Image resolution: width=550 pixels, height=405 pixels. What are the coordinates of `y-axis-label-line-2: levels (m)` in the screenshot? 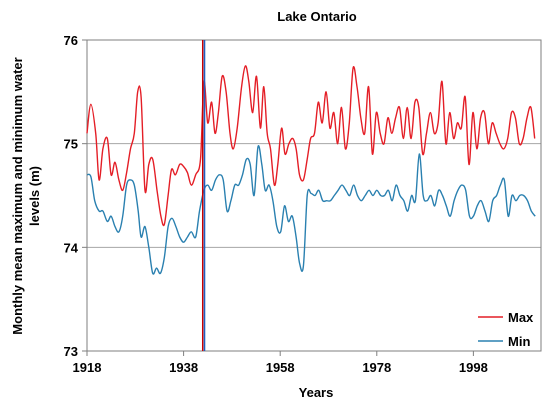 It's located at (34, 196).